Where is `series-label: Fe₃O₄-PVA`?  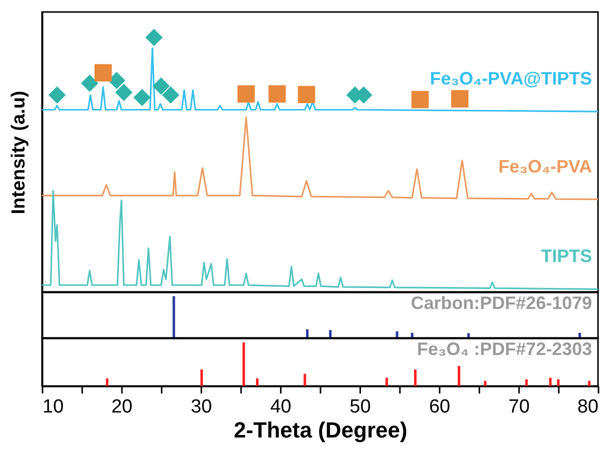
series-label: Fe₃O₄-PVA is located at coordinates (545, 166).